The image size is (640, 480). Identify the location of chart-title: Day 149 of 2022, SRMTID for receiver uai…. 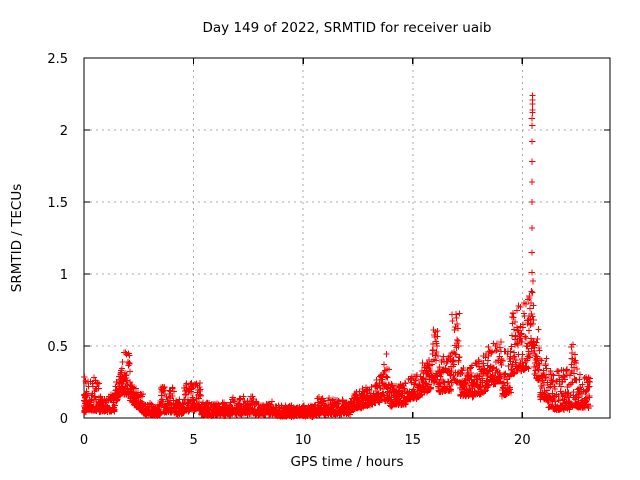
(347, 28).